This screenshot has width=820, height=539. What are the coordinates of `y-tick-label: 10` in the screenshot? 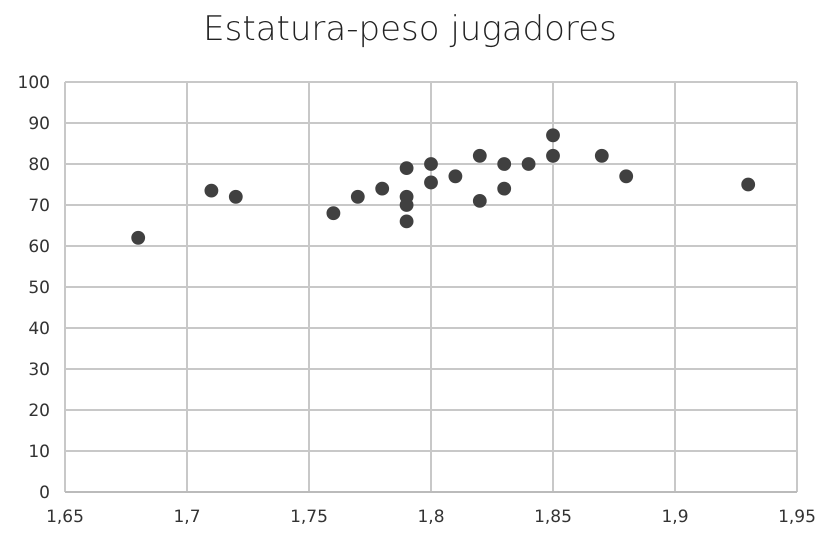 It's located at (39, 452).